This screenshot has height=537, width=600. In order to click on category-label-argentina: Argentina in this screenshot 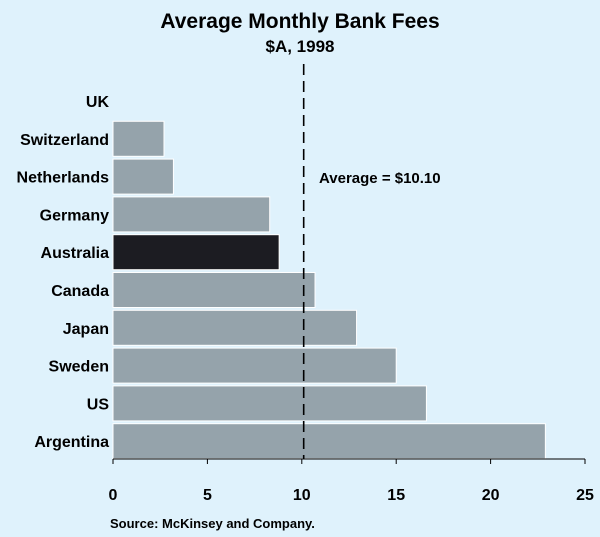, I will do `click(71, 442)`.